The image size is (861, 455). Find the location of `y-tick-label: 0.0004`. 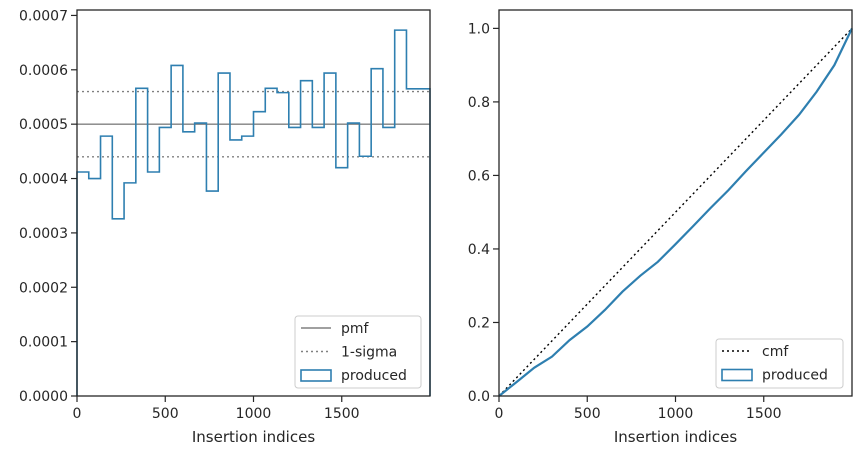

y-tick-label: 0.0004 is located at coordinates (43, 180).